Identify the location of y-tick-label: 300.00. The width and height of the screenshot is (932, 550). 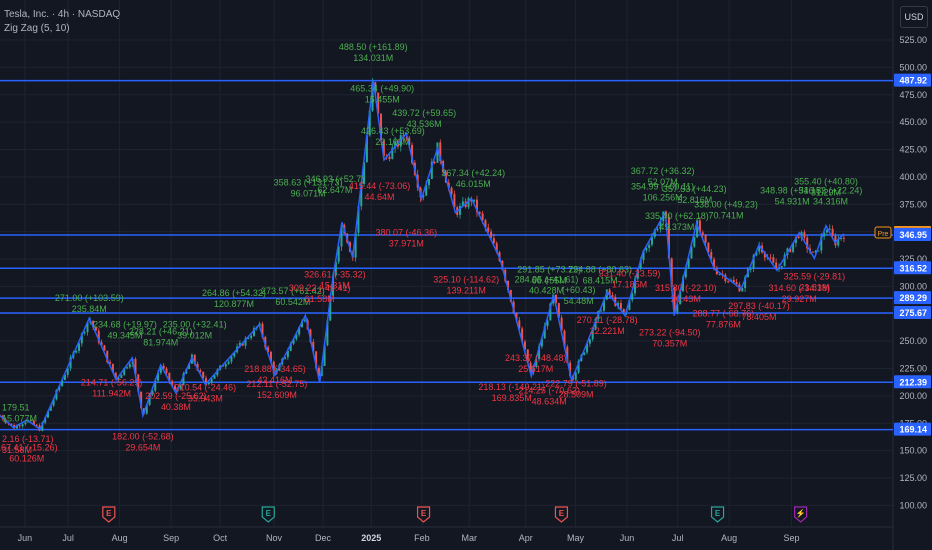
(913, 286).